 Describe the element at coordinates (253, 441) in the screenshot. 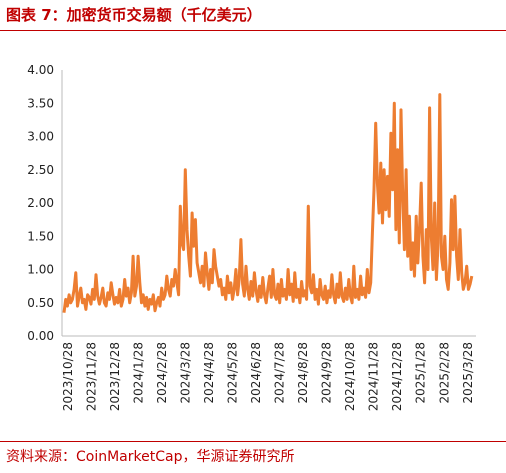

I see `footer-divider` at that location.